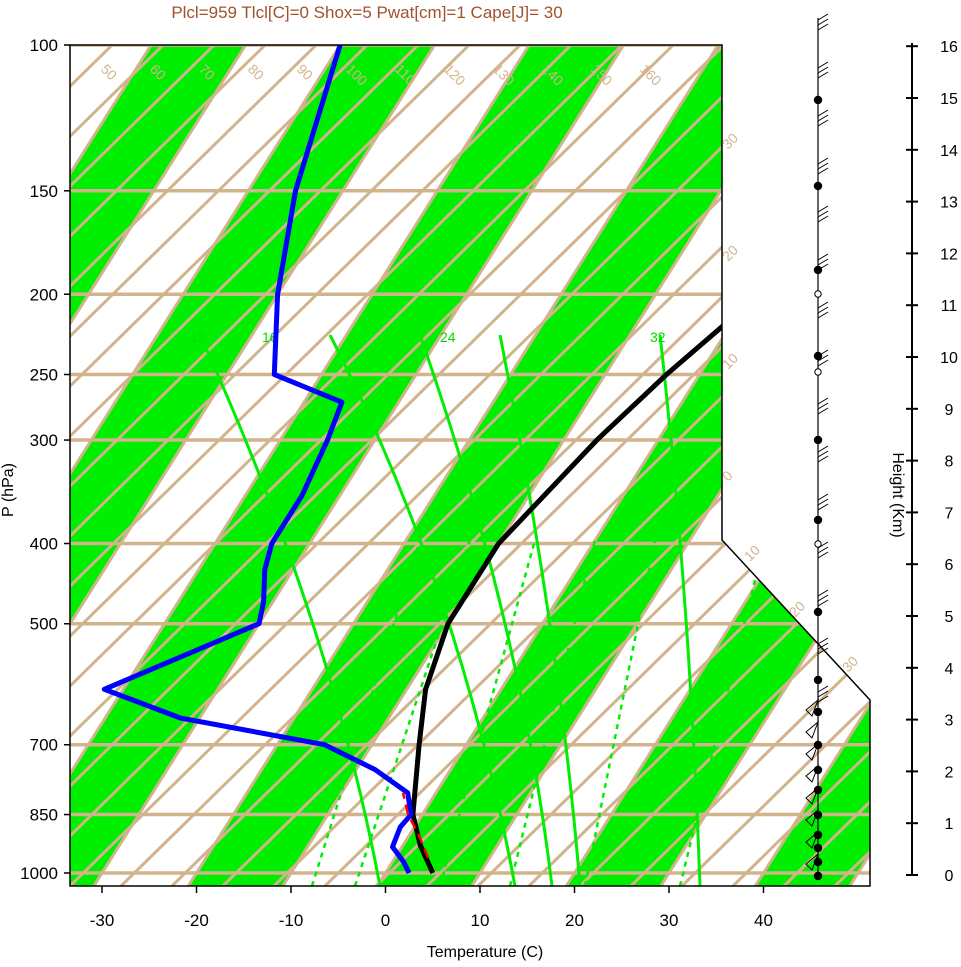  Describe the element at coordinates (949, 99) in the screenshot. I see `height-tick-label: 15` at that location.